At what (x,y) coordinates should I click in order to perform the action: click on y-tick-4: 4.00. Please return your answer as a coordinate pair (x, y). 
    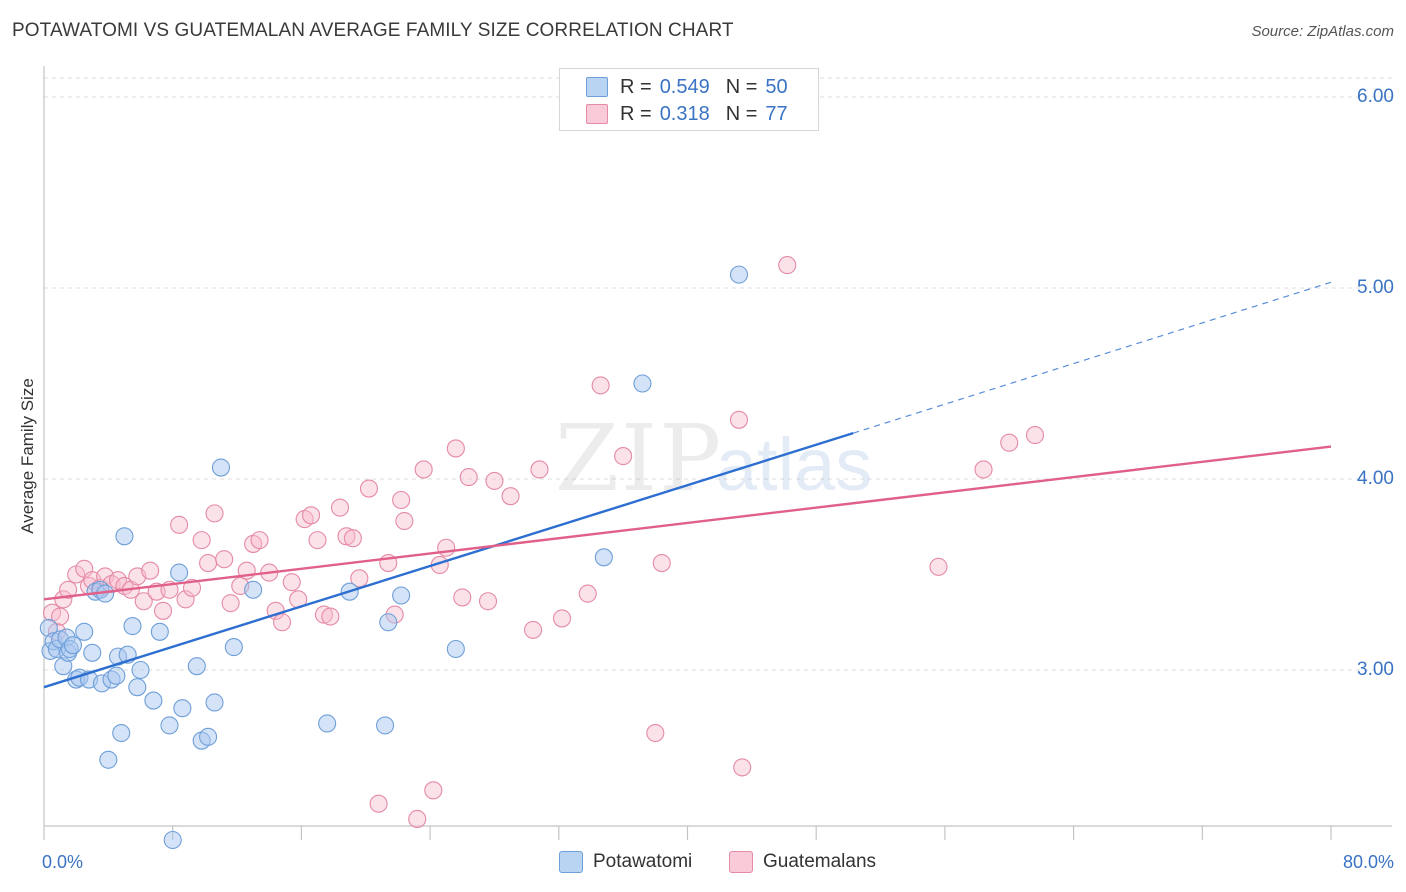
    Looking at the image, I should click on (1375, 478).